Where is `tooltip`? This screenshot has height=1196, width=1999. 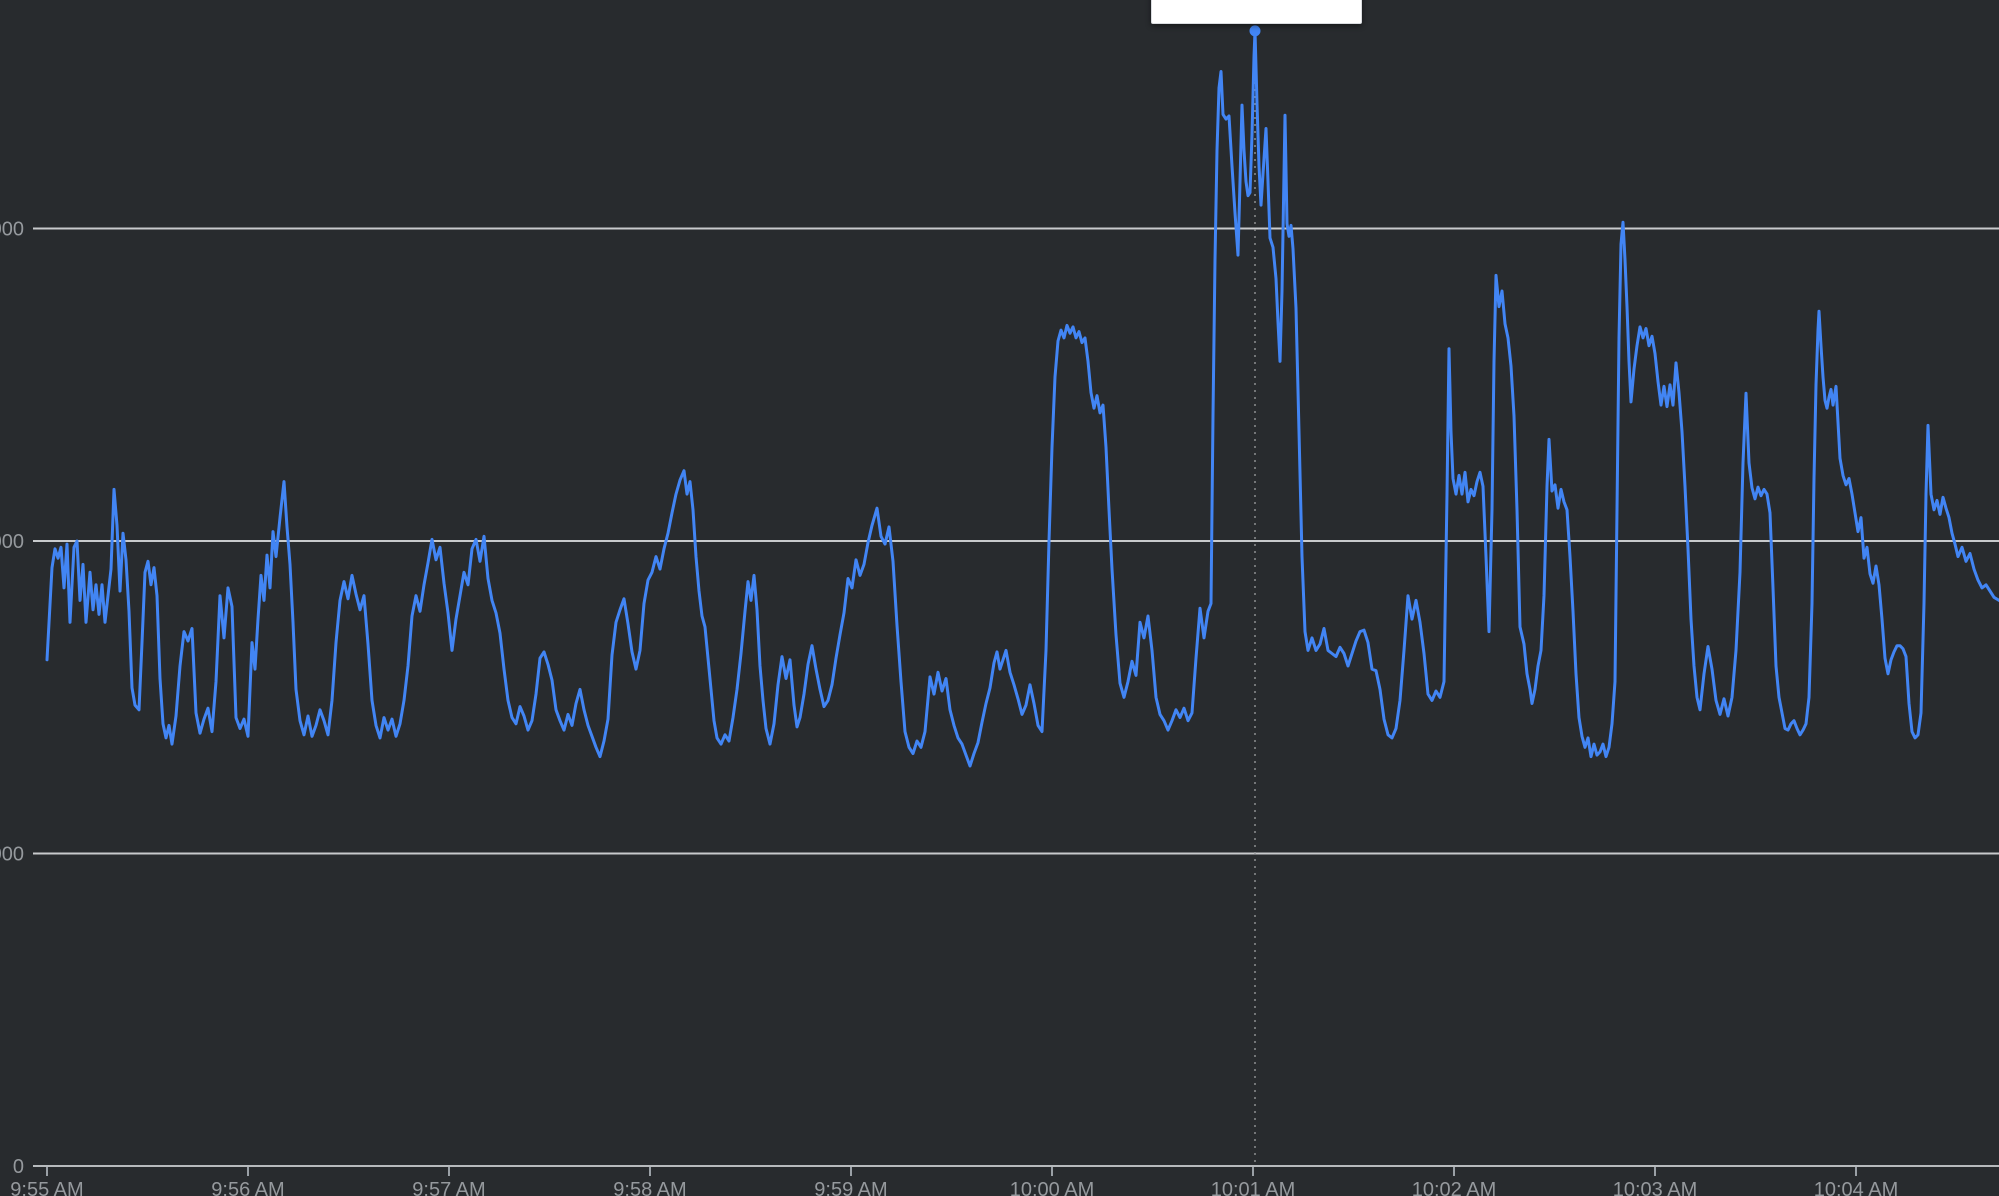 tooltip is located at coordinates (1256, 12).